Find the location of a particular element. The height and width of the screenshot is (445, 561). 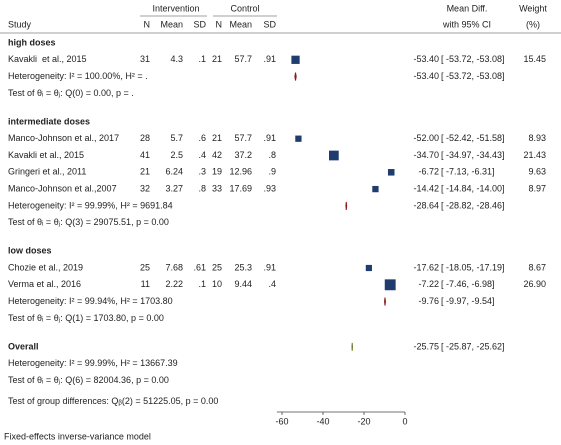

ci-label: [ -52.42, -51.58] is located at coordinates (473, 138).